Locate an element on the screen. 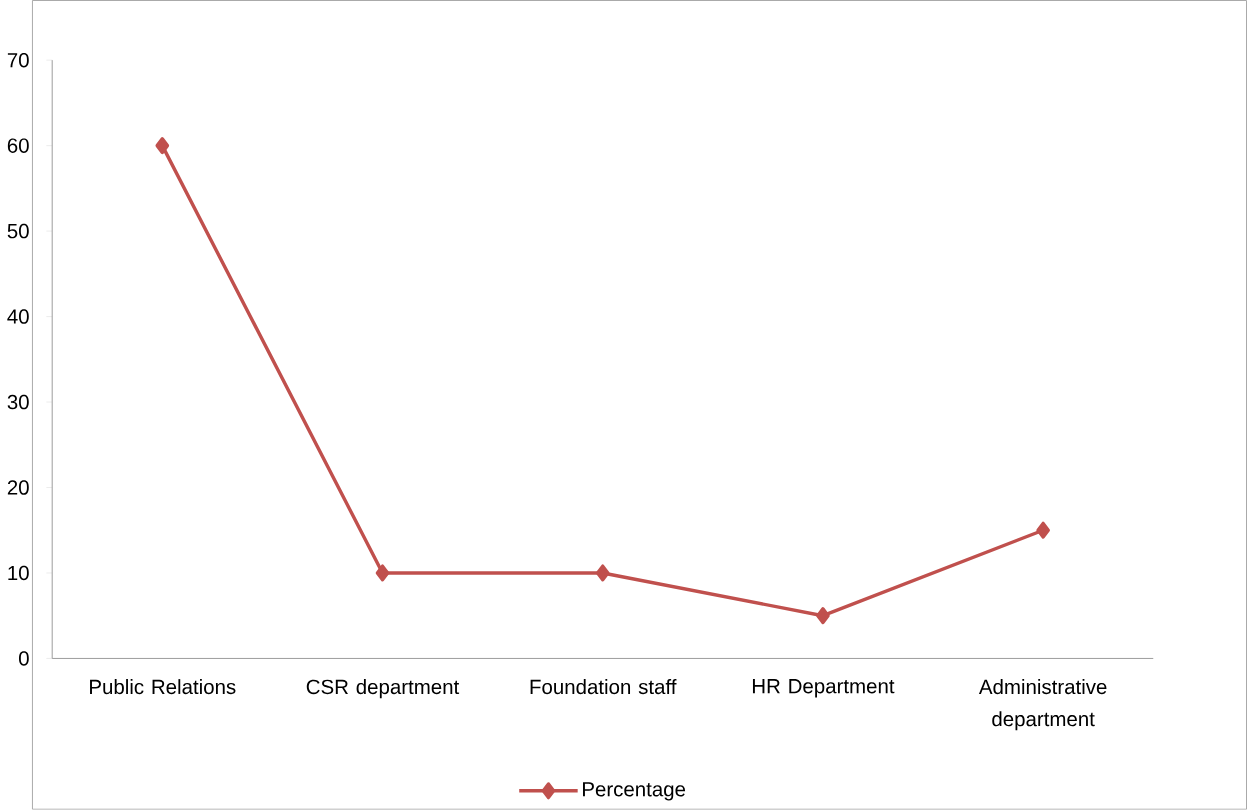 The image size is (1247, 810). y-tick-label: 70 is located at coordinates (18, 60).